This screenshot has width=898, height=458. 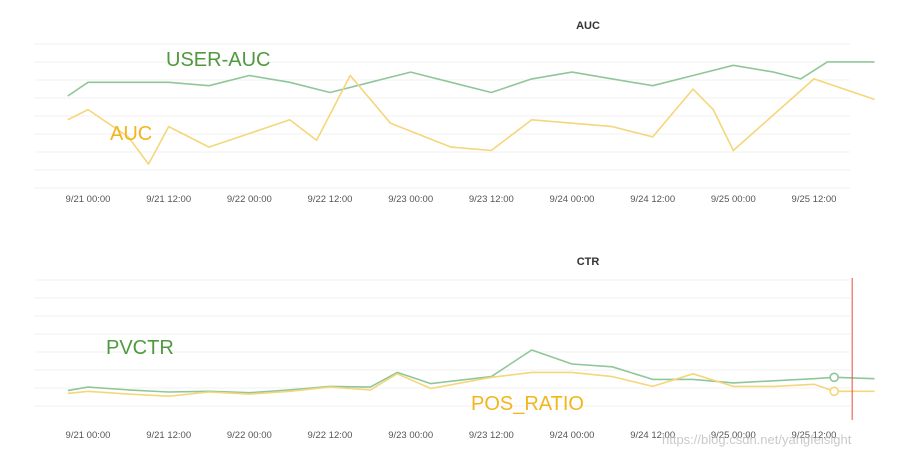 What do you see at coordinates (588, 26) in the screenshot?
I see `chart-title: AUC` at bounding box center [588, 26].